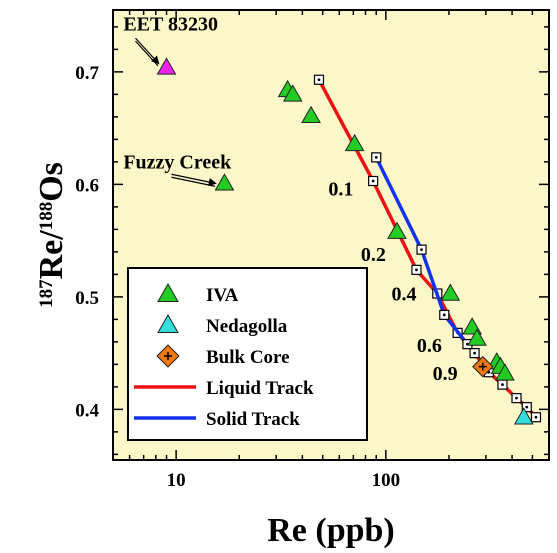  I want to click on legend-label: Liquid Track, so click(260, 388).